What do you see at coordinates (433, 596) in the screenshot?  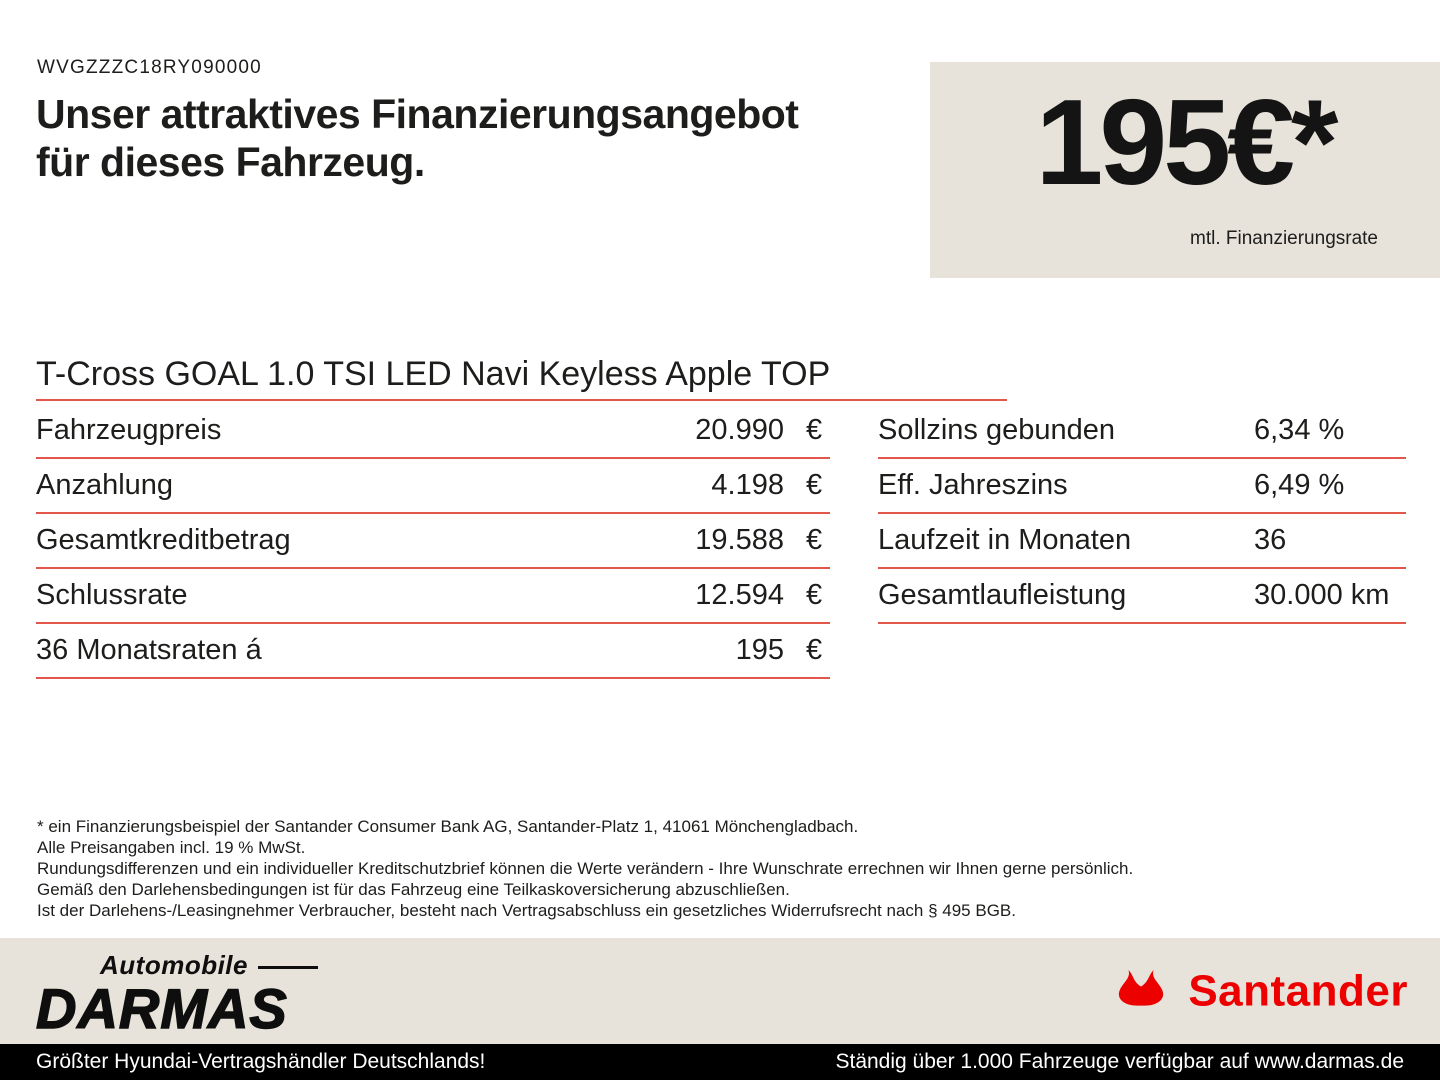 I see `table-row: Schlussrate 12.594 €` at bounding box center [433, 596].